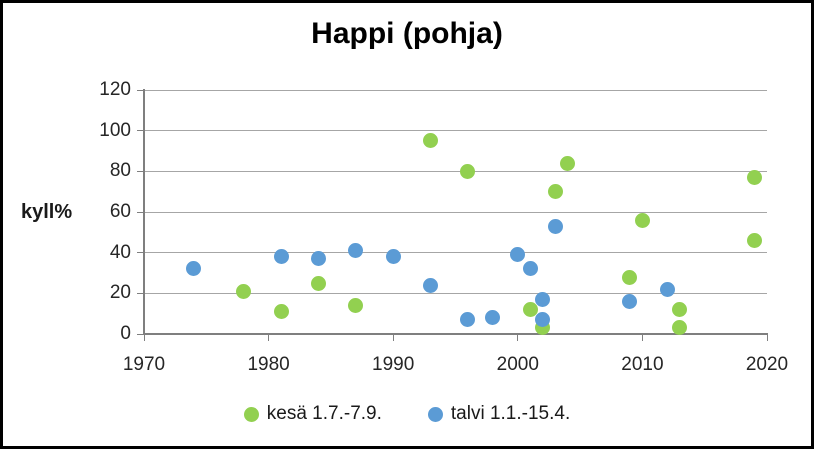  I want to click on x-tick-label: 2020, so click(767, 364).